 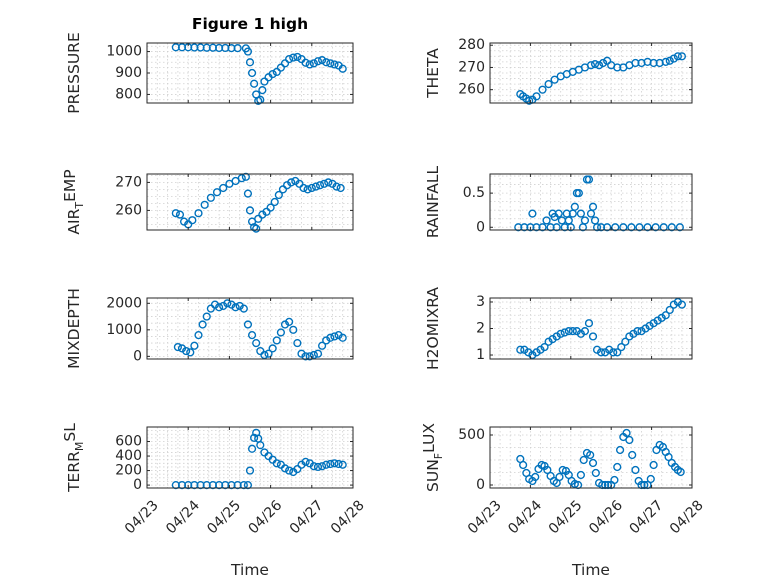 What do you see at coordinates (73, 201) in the screenshot?
I see `y-axis-label: AIRTEMP` at bounding box center [73, 201].